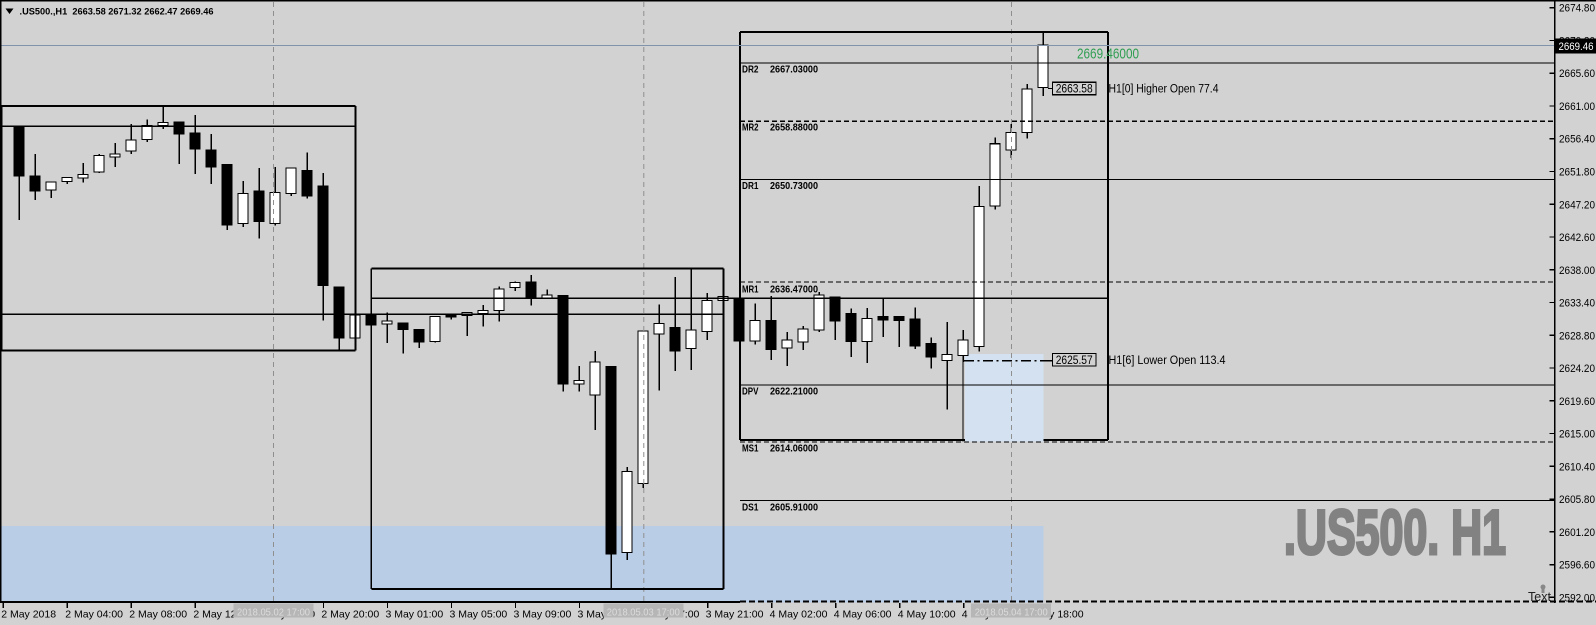 Image resolution: width=1596 pixels, height=625 pixels. I want to click on svg-text: 2605.91000, so click(794, 507).